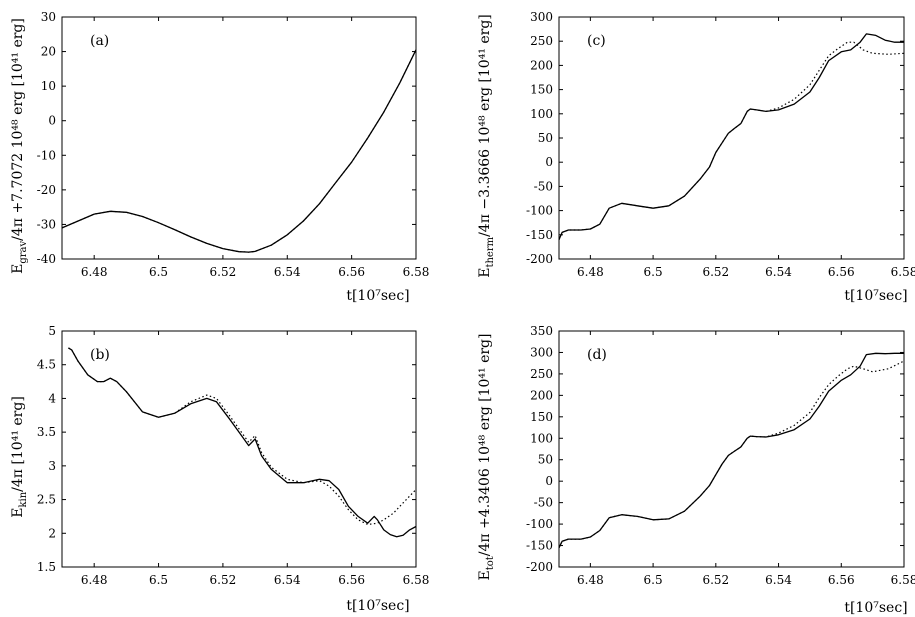 The width and height of the screenshot is (915, 617). What do you see at coordinates (545, 460) in the screenshot?
I see `y-tick-label: 50` at bounding box center [545, 460].